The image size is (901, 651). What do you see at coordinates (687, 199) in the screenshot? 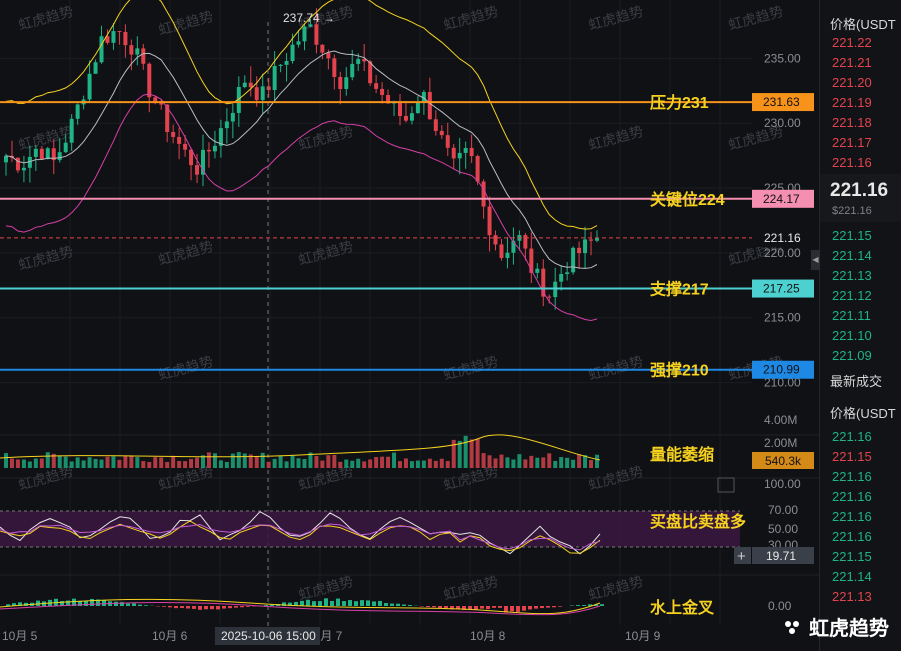
I see `level-annotation: 关键位224` at bounding box center [687, 199].